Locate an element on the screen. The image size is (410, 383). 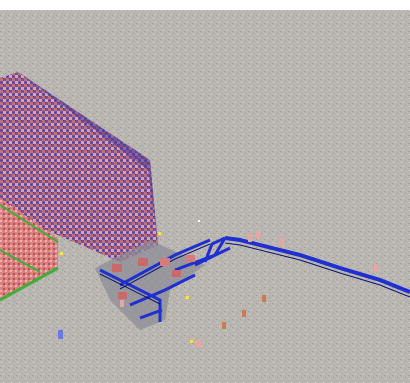
junction-track-edges is located at coordinates (155, 274).